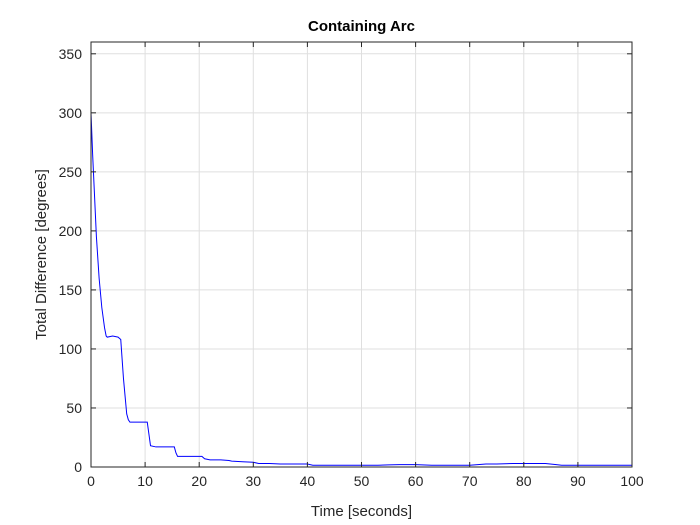 The height and width of the screenshot is (525, 700). I want to click on x-tick-label: 80, so click(524, 481).